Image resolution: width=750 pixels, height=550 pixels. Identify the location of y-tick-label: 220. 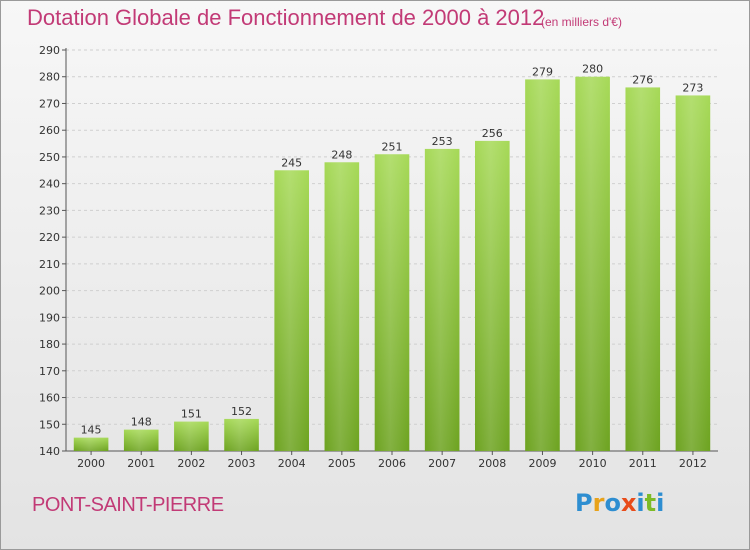
(49, 237).